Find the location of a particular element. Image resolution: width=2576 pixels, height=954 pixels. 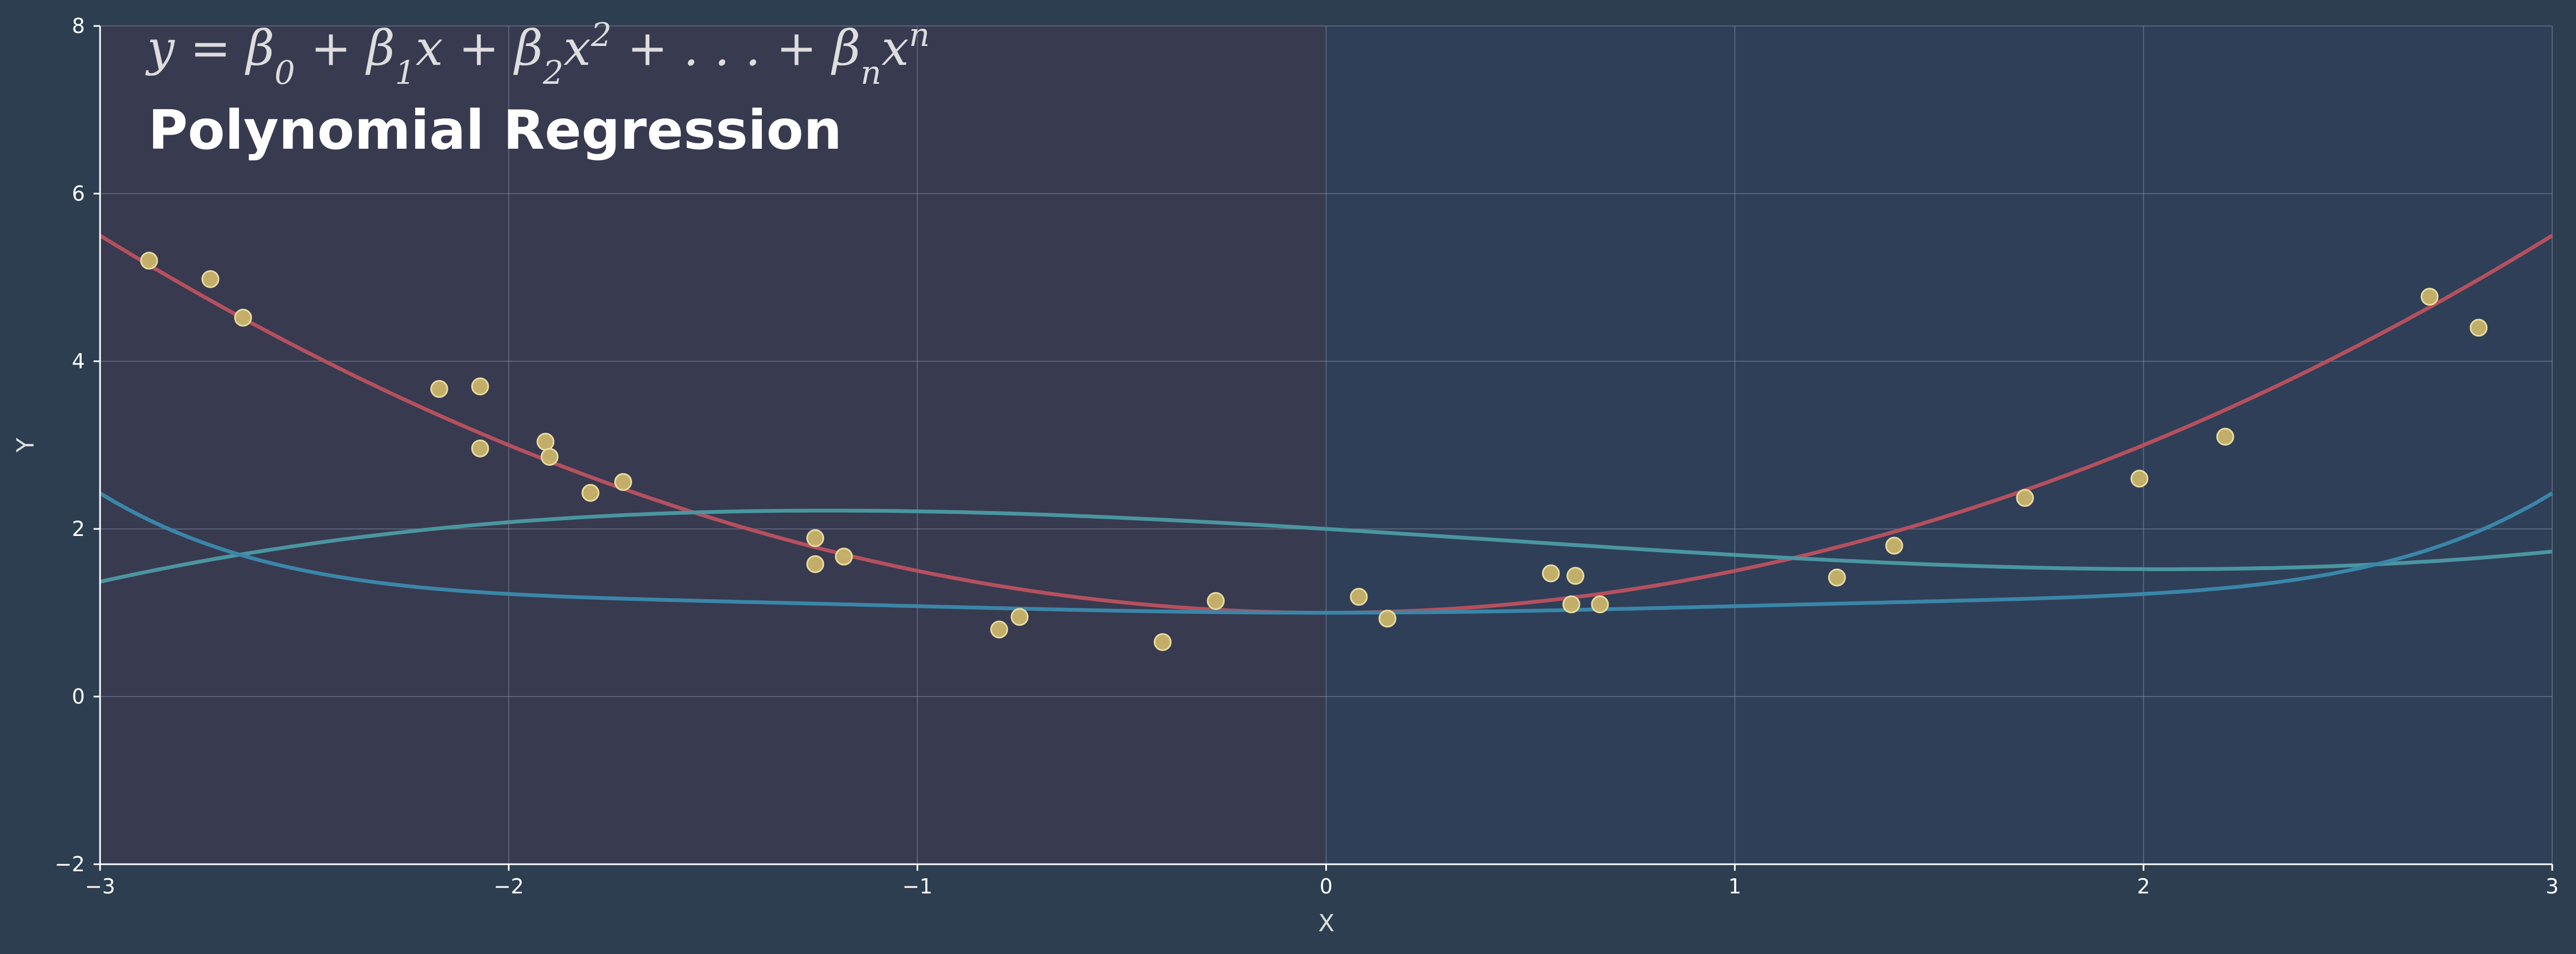

chart-title: Polynomial Regression is located at coordinates (495, 130).